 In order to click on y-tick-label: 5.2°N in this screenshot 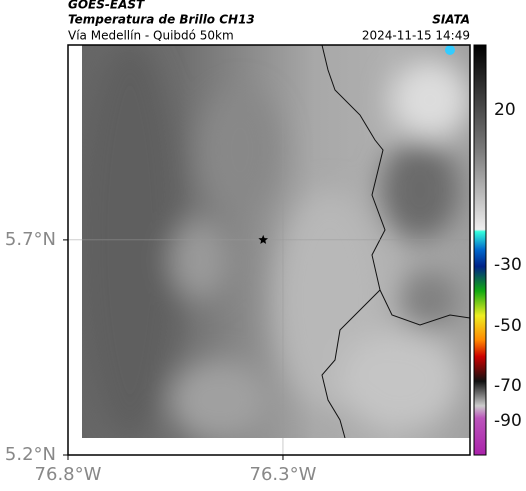, I will do `click(30, 454)`.